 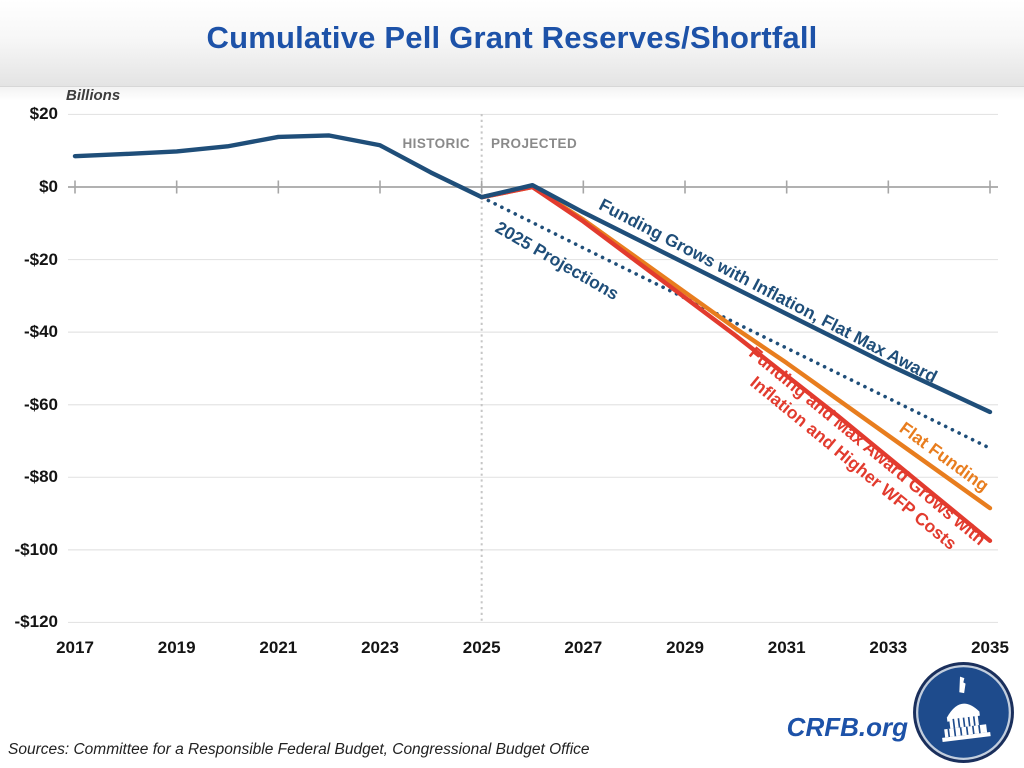 I want to click on y-axis-tick-label: -$80, so click(x=40, y=477).